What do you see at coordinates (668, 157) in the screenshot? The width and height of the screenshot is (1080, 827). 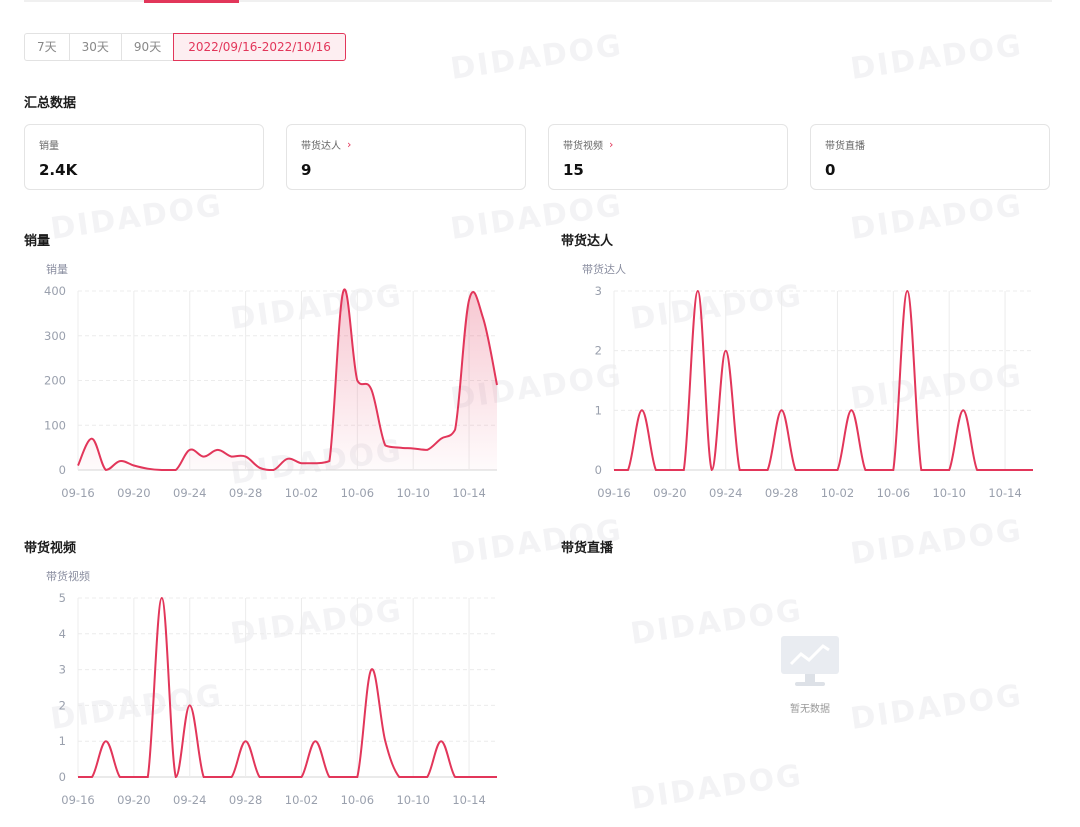 I see `videos-card: 带货视频 › 15` at bounding box center [668, 157].